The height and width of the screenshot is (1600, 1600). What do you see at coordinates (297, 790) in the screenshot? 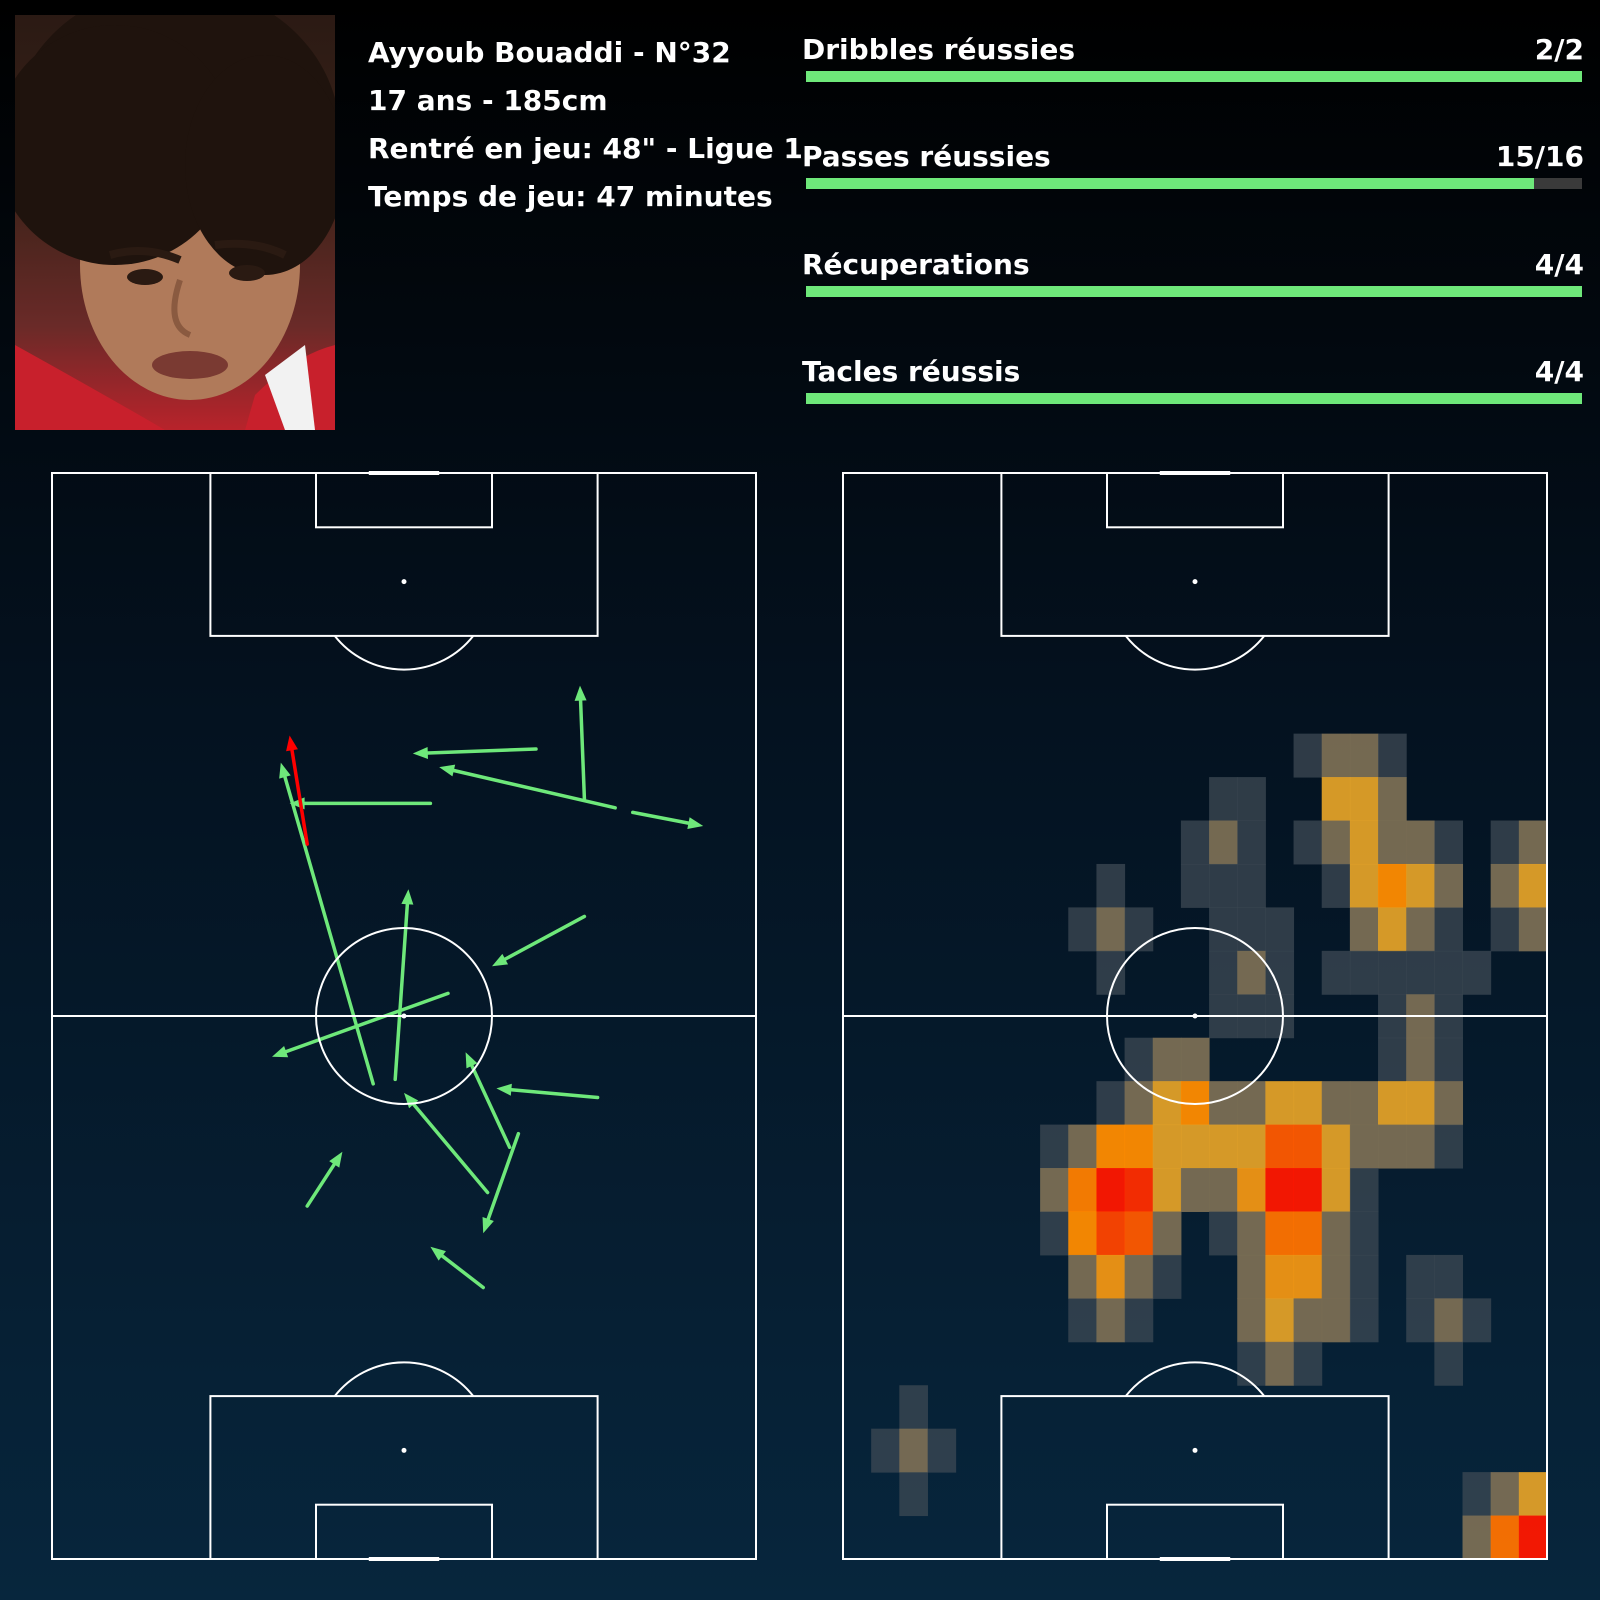
I see `pass-arrow-fail` at bounding box center [297, 790].